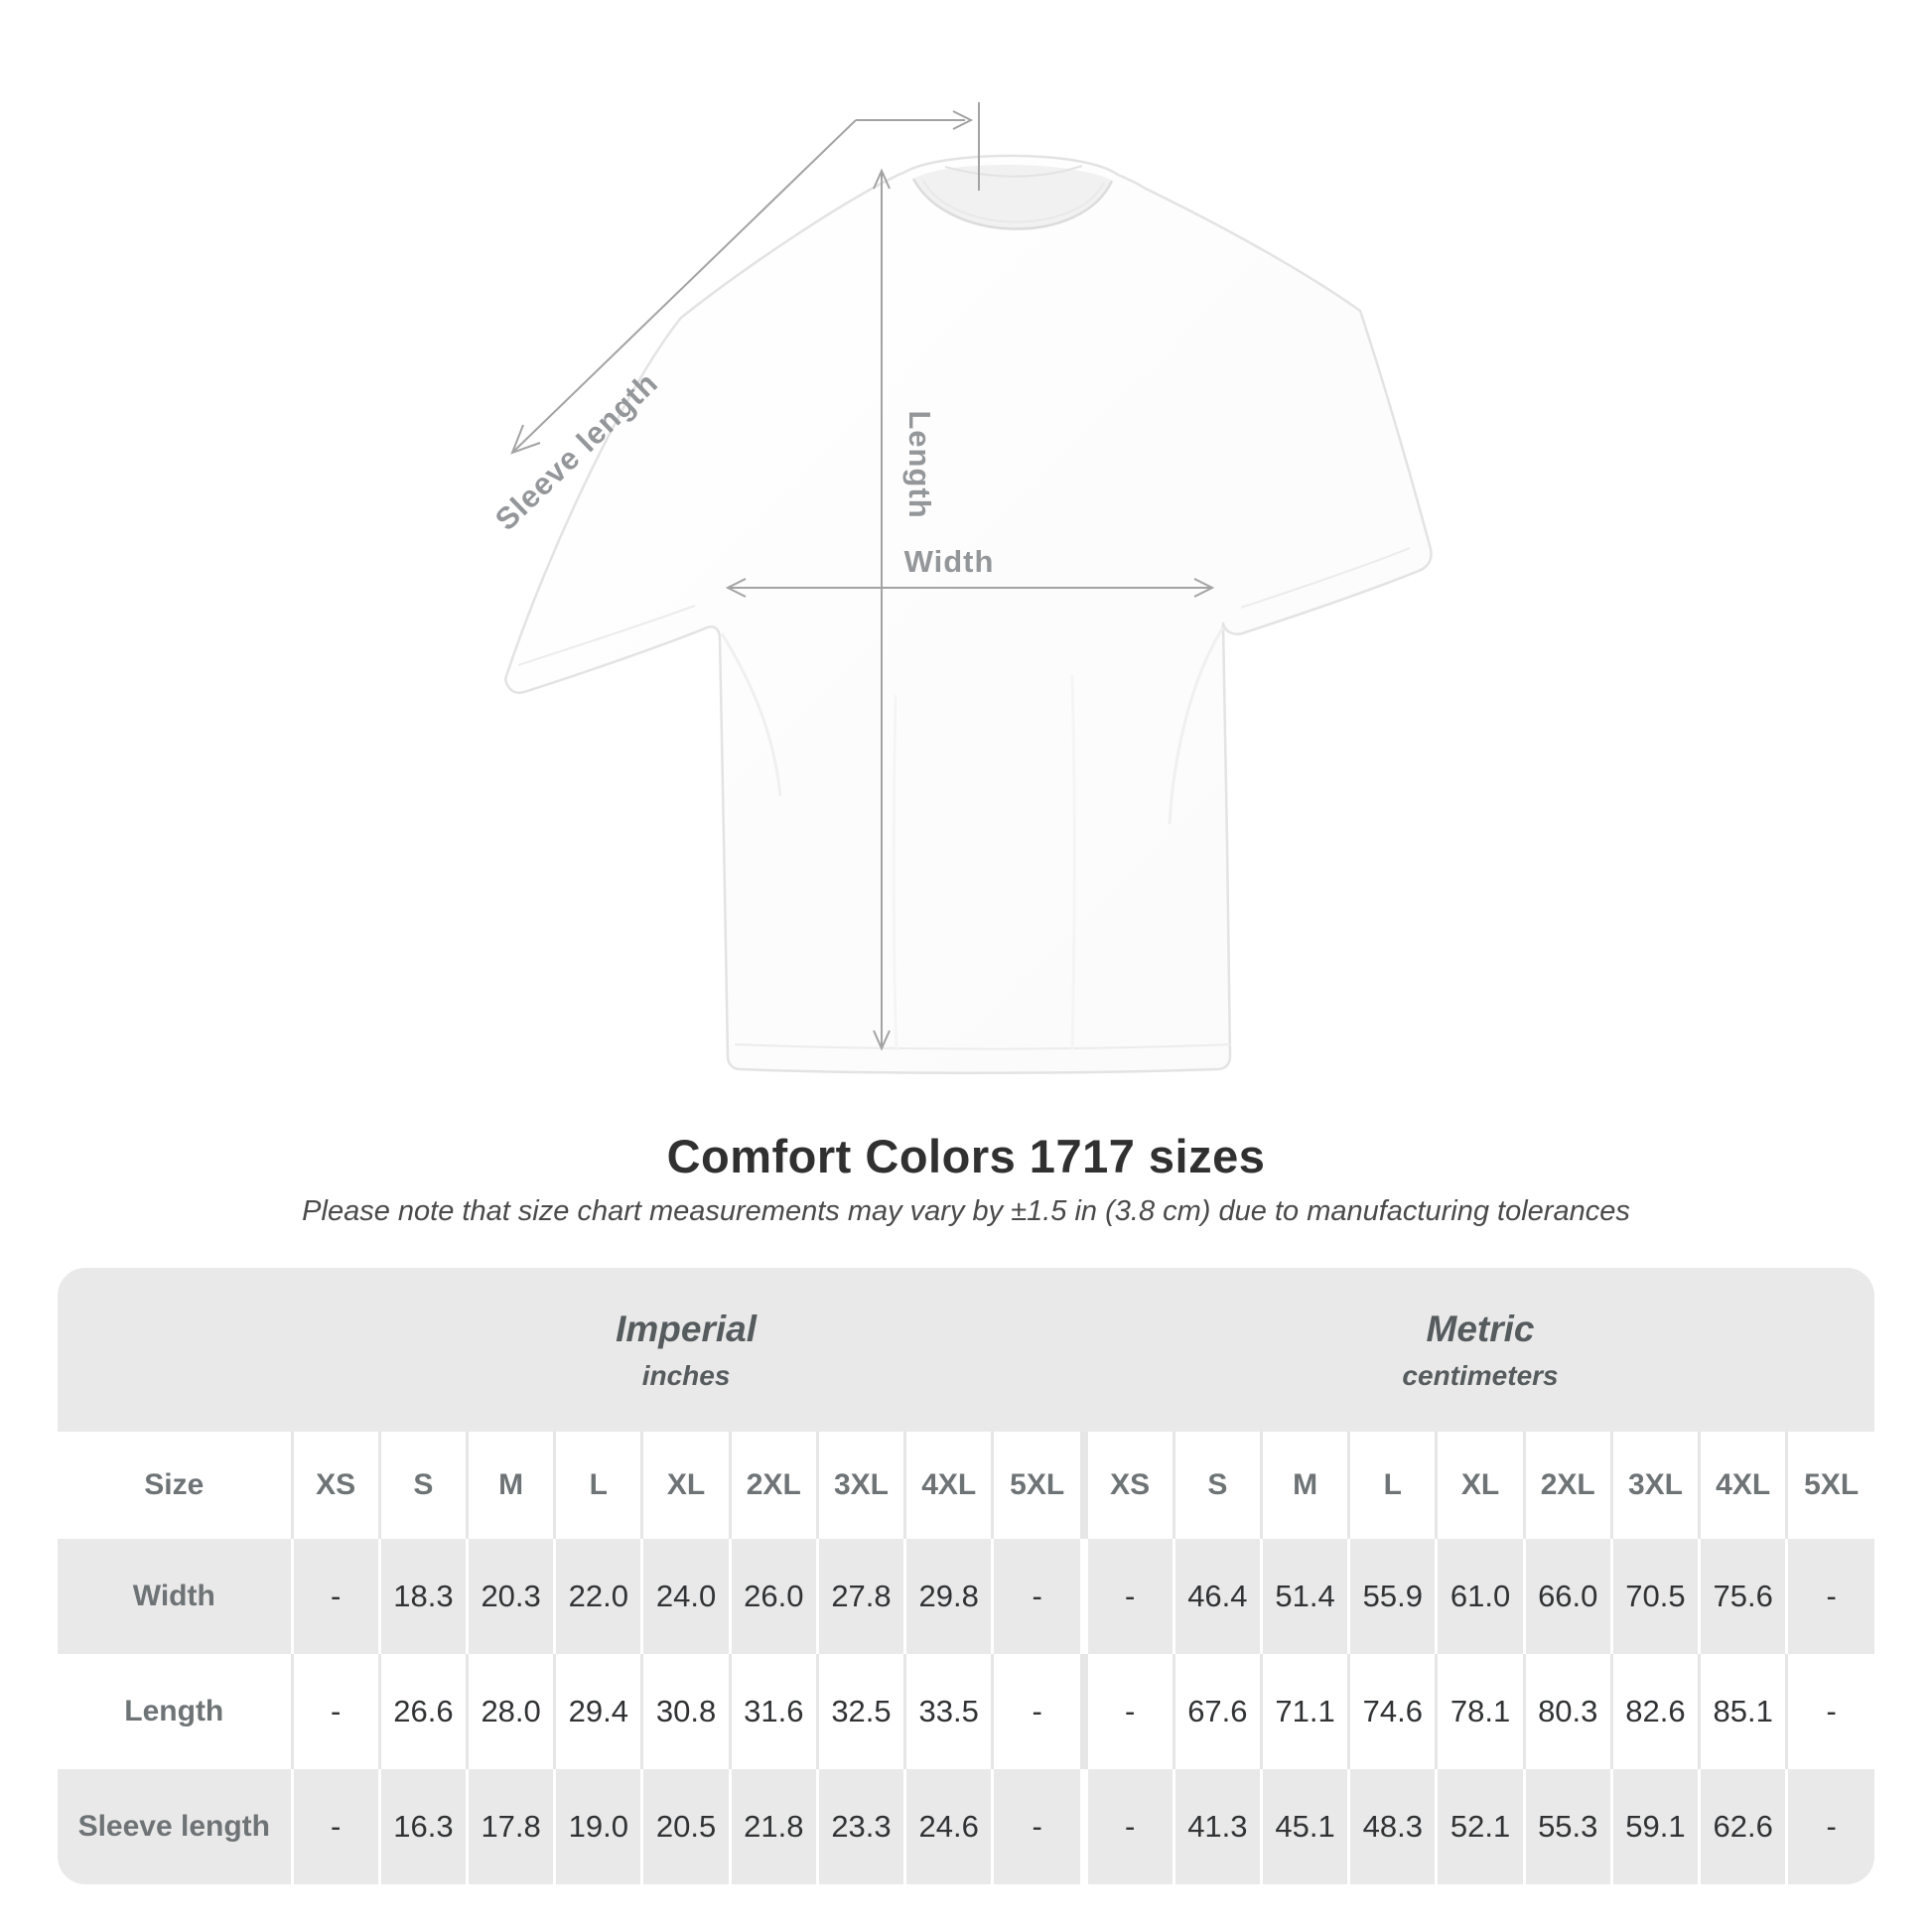 The image size is (1932, 1932). What do you see at coordinates (773, 1597) in the screenshot?
I see `cell: 26.0` at bounding box center [773, 1597].